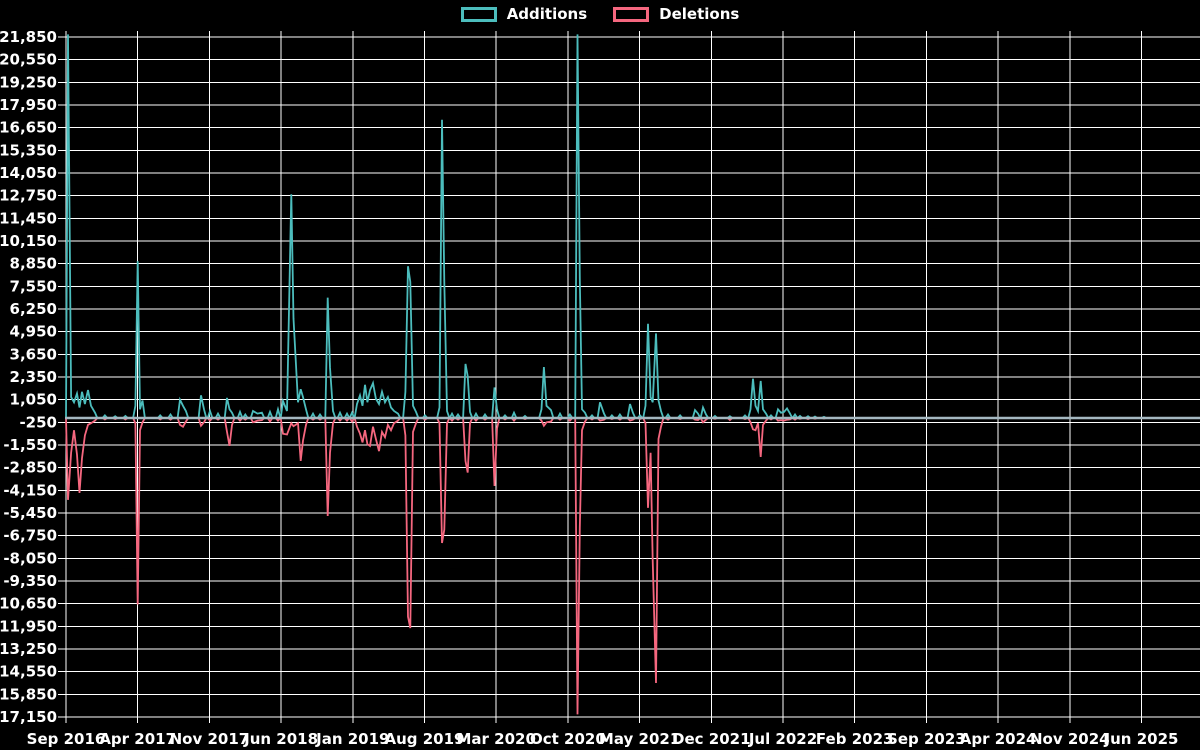  I want to click on y-tick-label: 16,650, so click(28, 128).